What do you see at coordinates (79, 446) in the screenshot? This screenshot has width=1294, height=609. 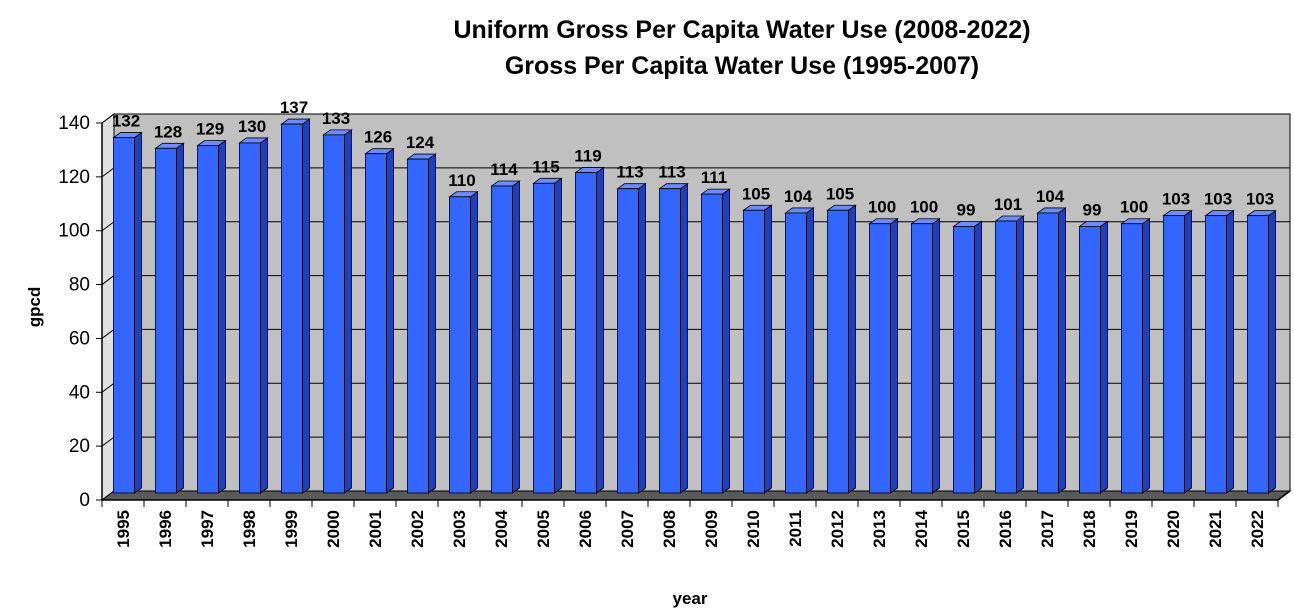 I see `y-tick-label: 20` at bounding box center [79, 446].